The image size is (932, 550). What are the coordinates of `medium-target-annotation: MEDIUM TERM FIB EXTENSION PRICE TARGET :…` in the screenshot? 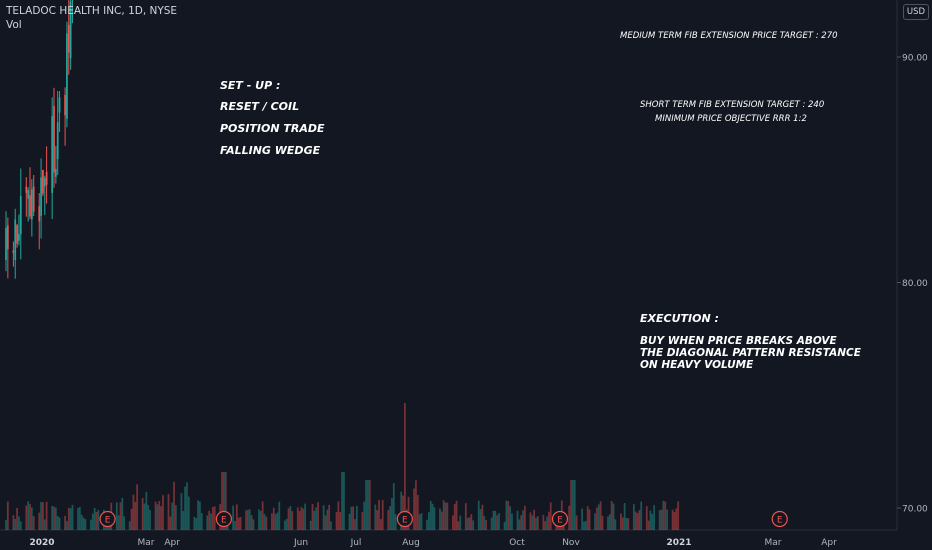 It's located at (729, 36).